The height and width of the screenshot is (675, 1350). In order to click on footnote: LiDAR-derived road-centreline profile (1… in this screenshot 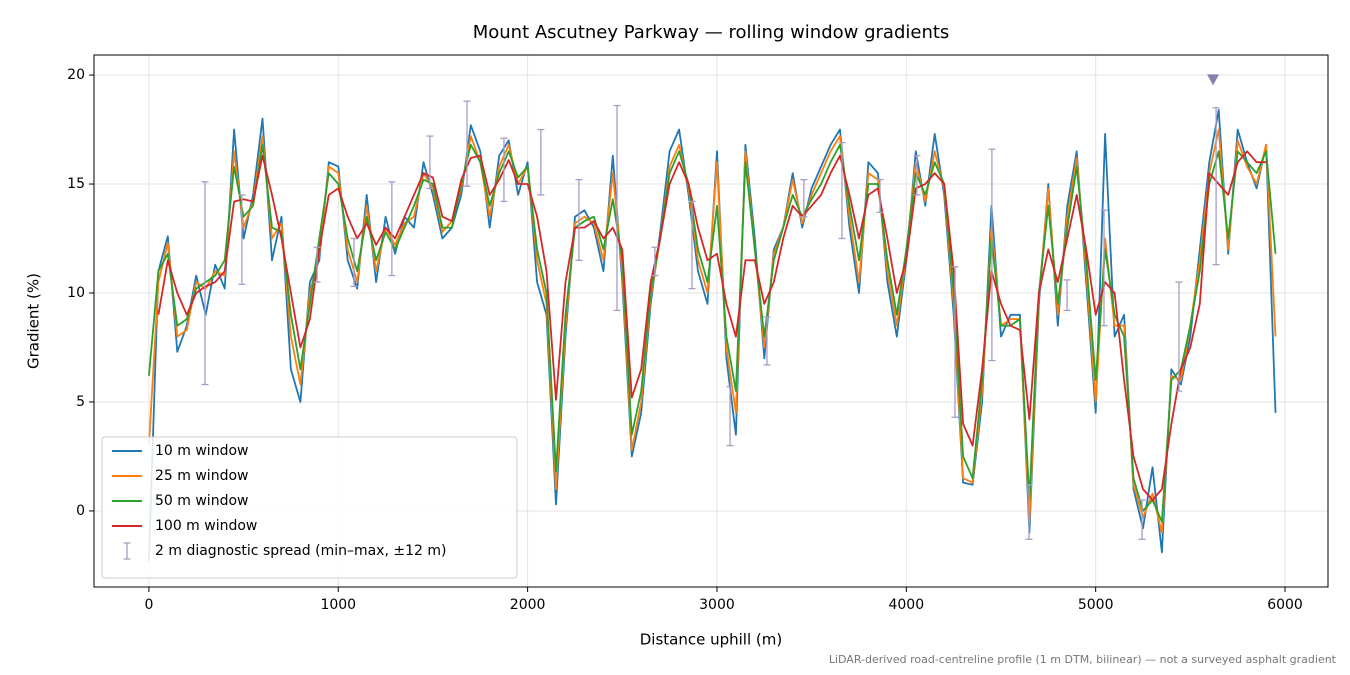, I will do `click(1083, 659)`.